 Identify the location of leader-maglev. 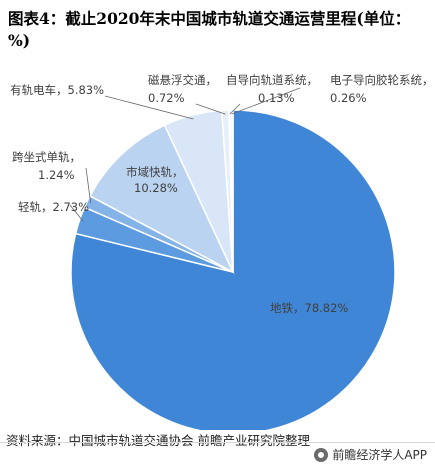
(210, 109).